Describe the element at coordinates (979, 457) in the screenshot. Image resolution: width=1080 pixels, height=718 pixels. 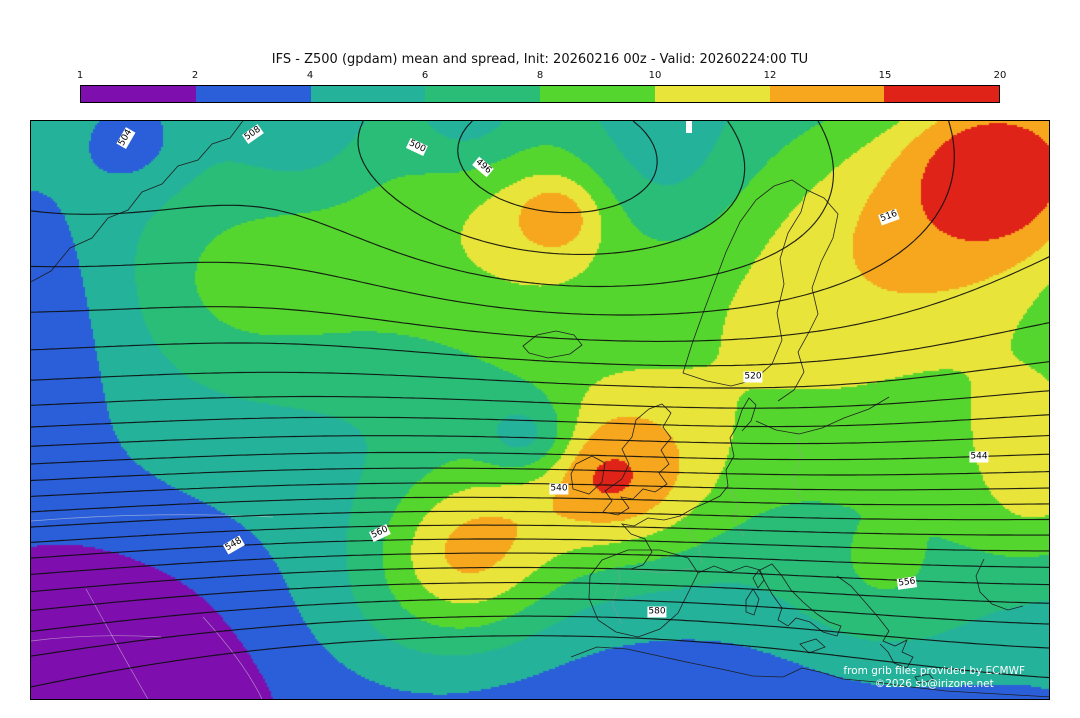
I see `contour-label: 544` at that location.